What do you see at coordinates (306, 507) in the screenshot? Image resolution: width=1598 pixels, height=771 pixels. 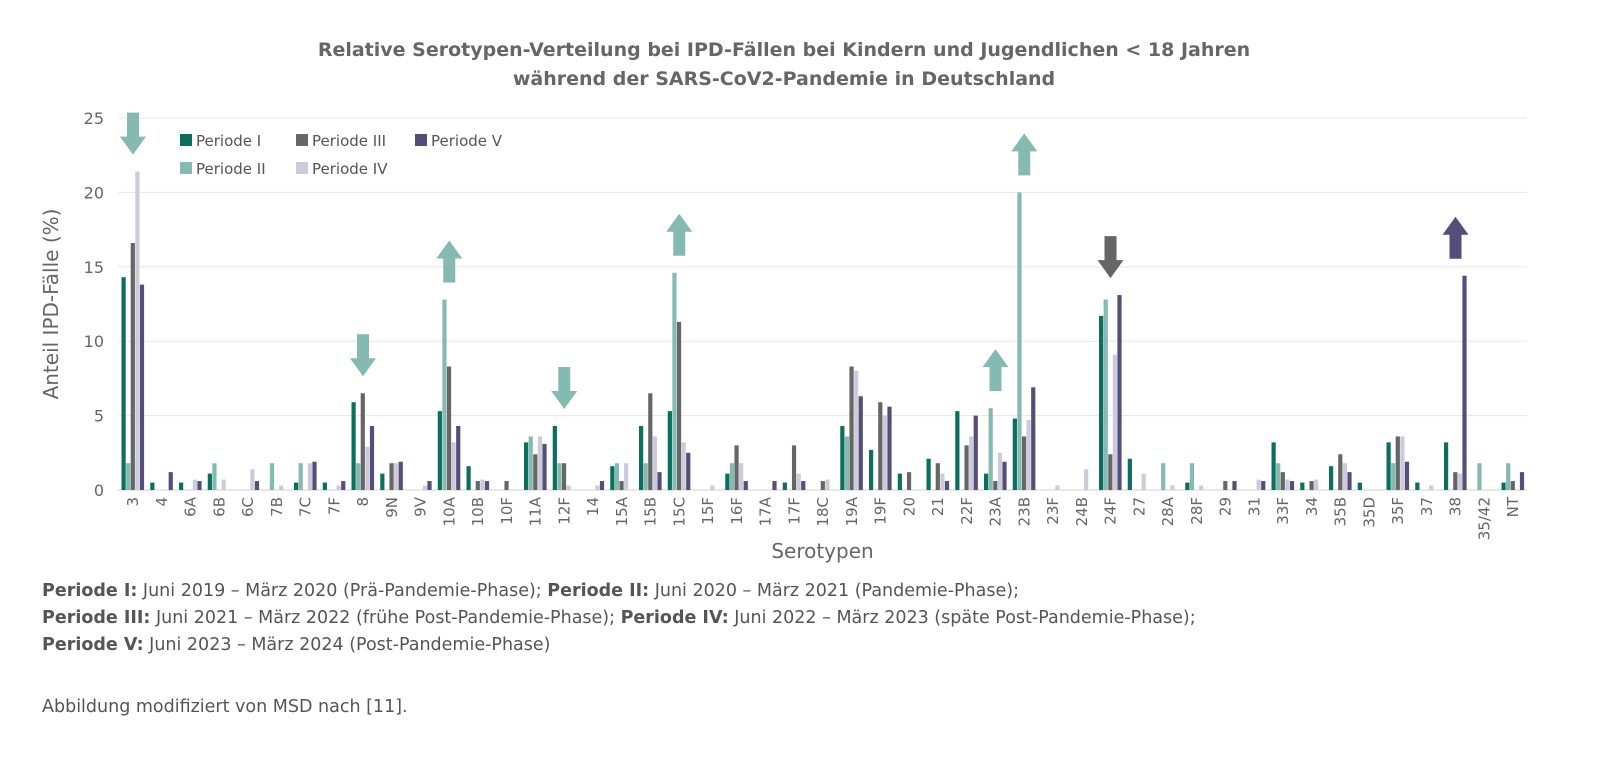 I see `x-tick-label: 7C` at bounding box center [306, 507].